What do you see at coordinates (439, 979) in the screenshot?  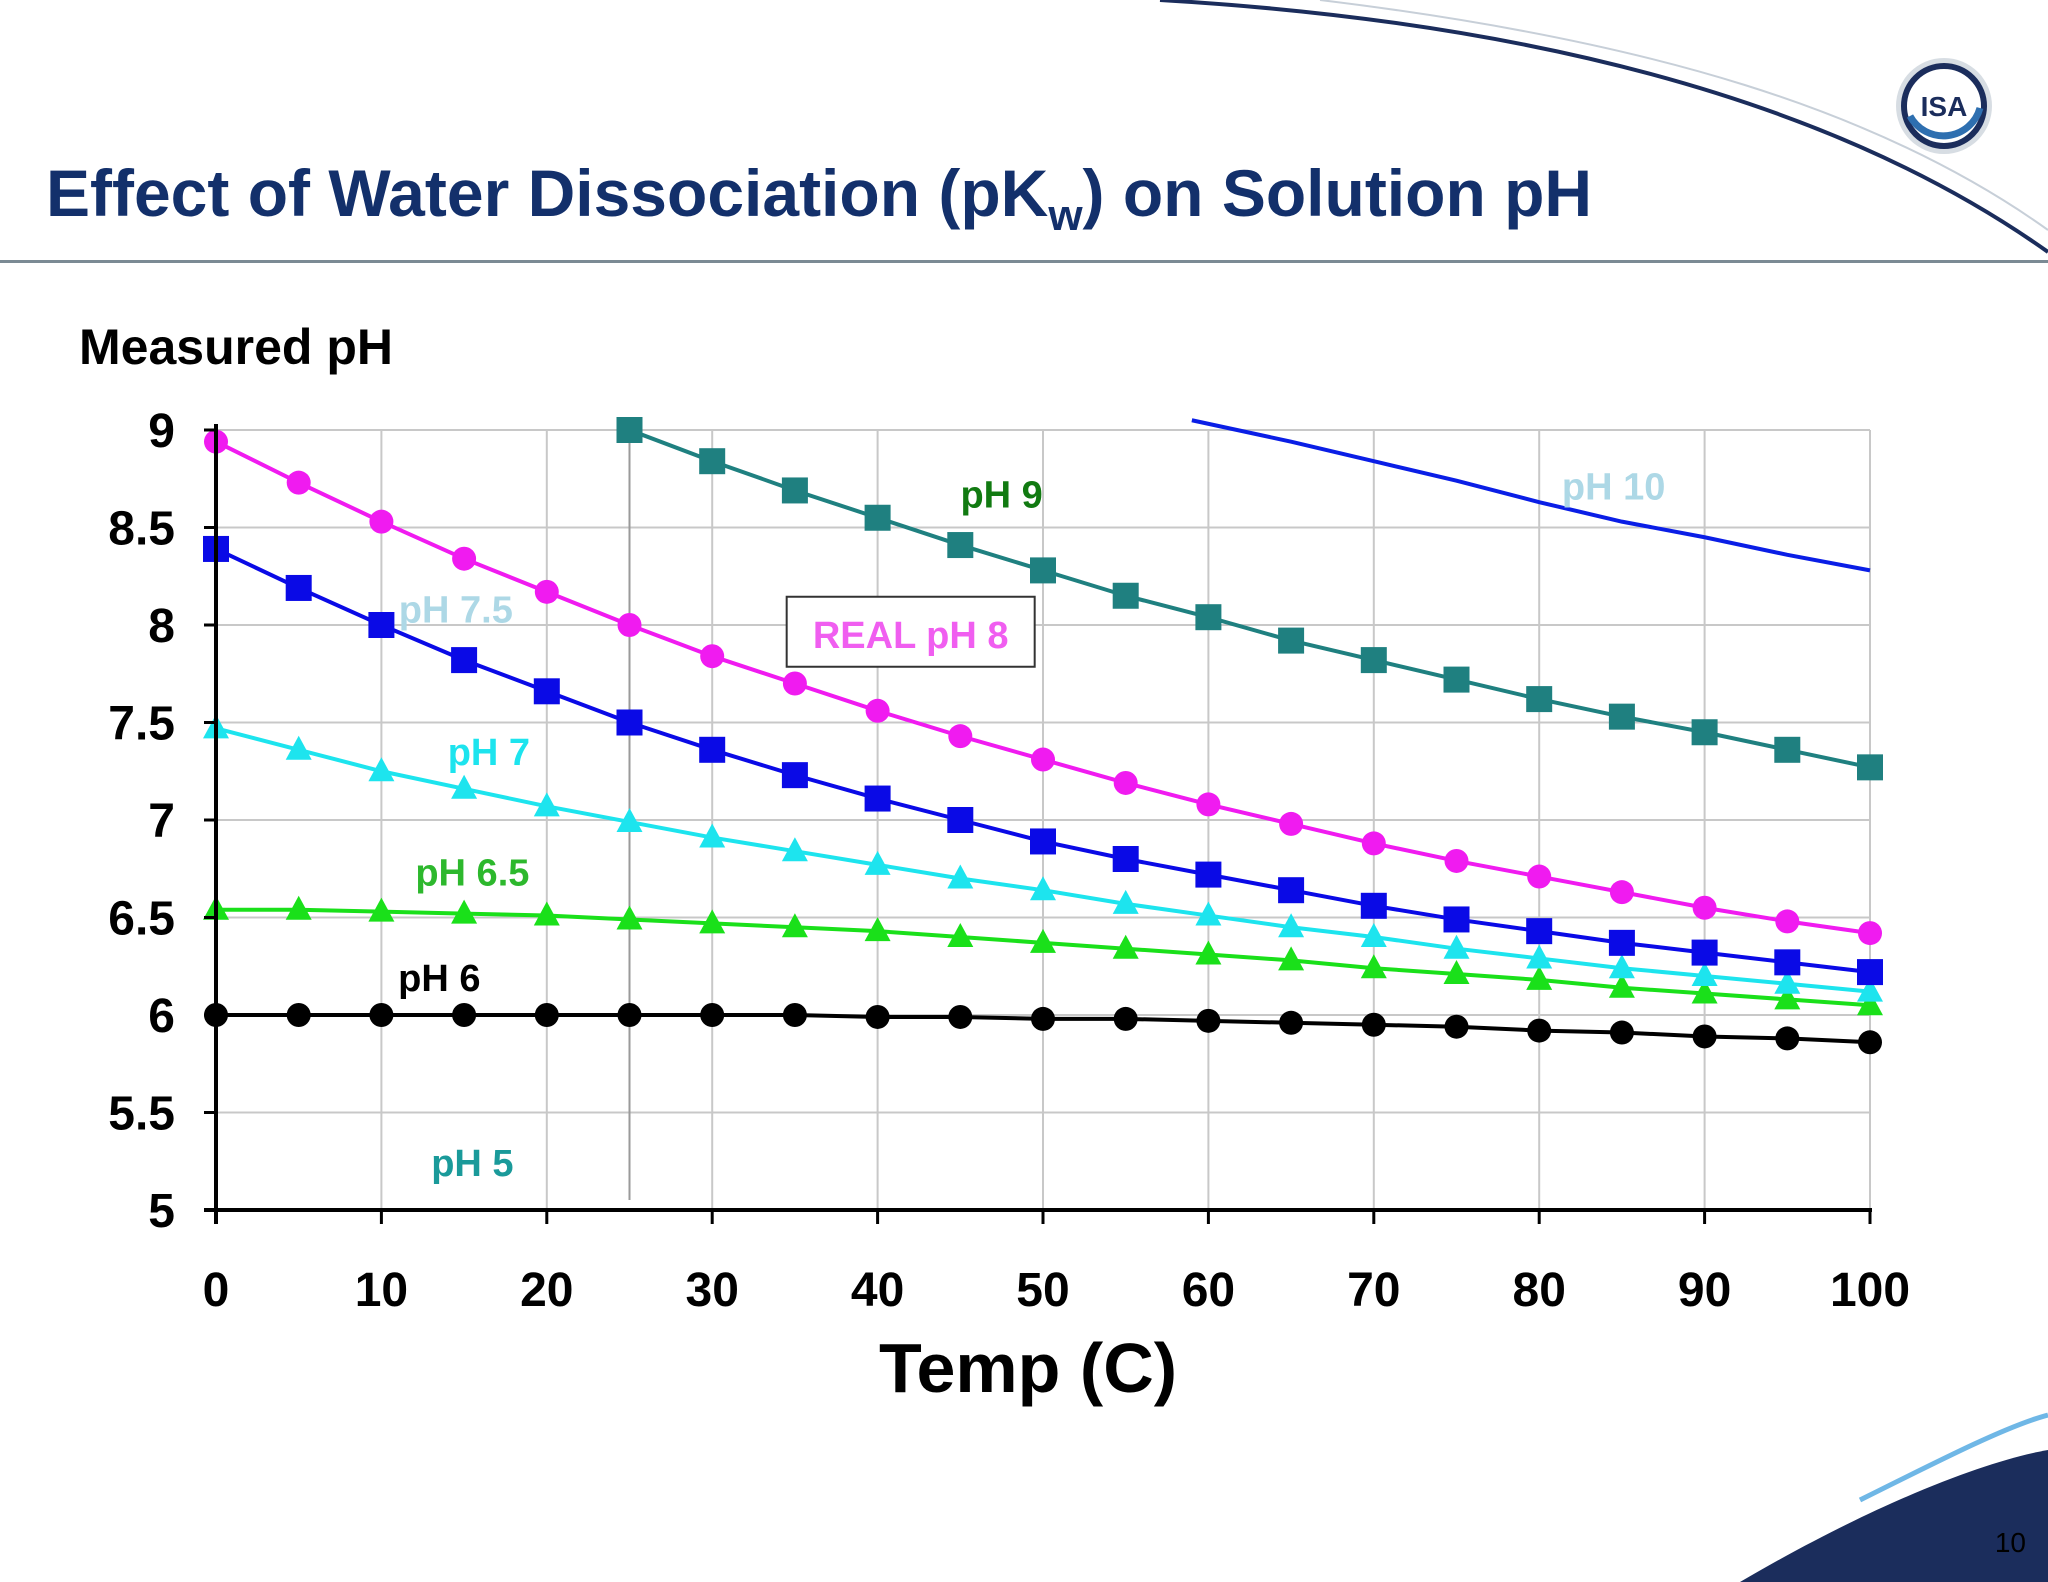 I see `series-annotation: pH 6` at bounding box center [439, 979].